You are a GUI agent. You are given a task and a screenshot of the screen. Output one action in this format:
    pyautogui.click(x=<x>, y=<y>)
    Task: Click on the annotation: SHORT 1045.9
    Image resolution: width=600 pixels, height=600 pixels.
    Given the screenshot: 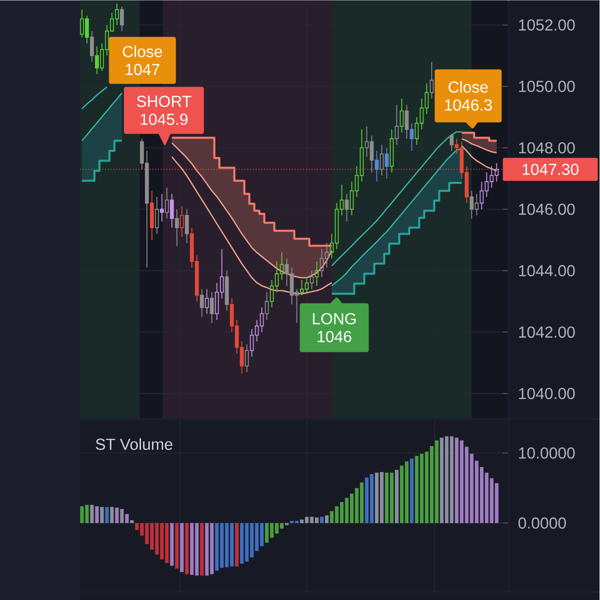 What is the action you would take?
    pyautogui.click(x=164, y=110)
    